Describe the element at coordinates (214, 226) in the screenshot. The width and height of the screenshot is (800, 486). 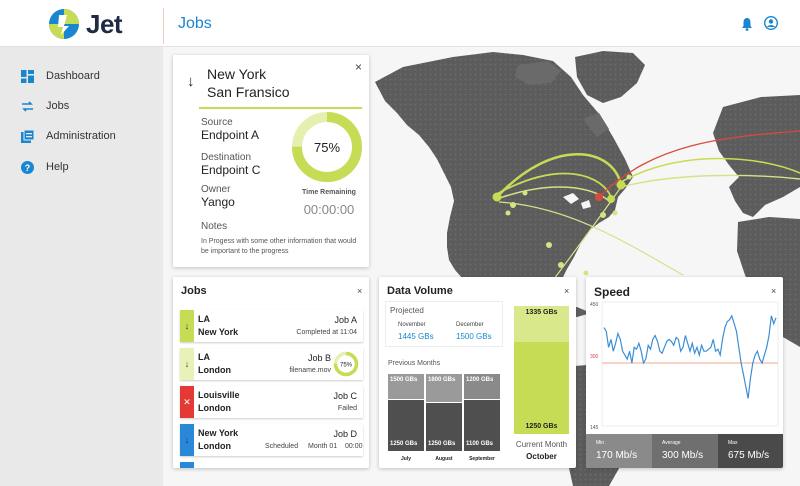
I see `notes-label: Notes` at that location.